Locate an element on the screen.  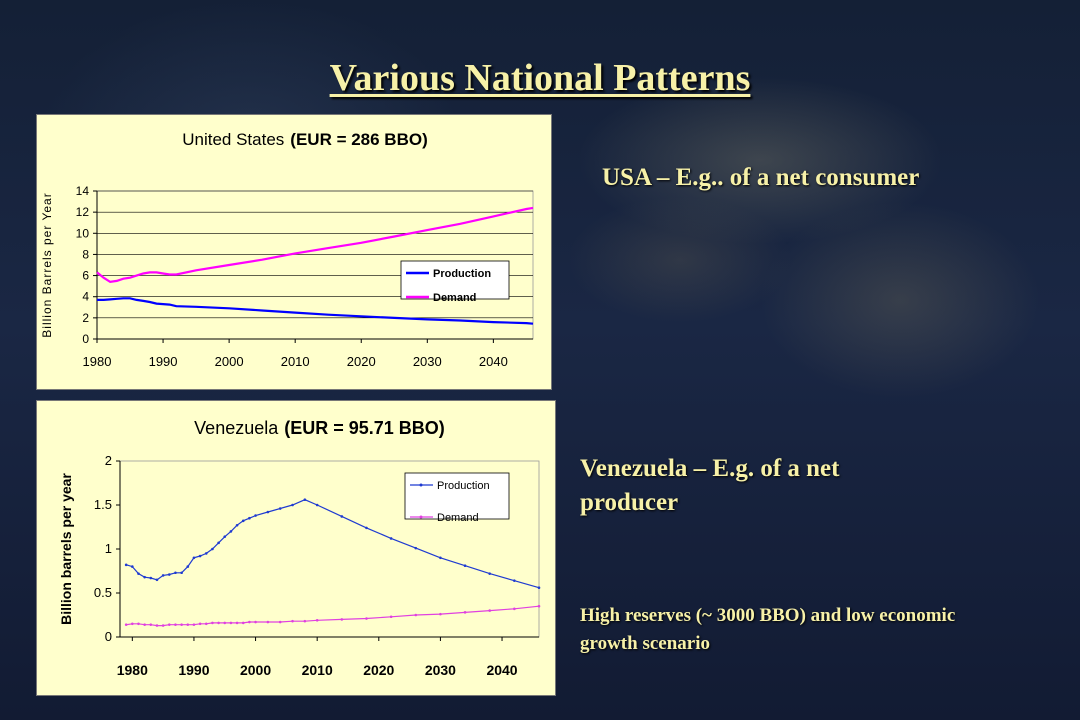
y-tick-label: 1.5 is located at coordinates (103, 504).